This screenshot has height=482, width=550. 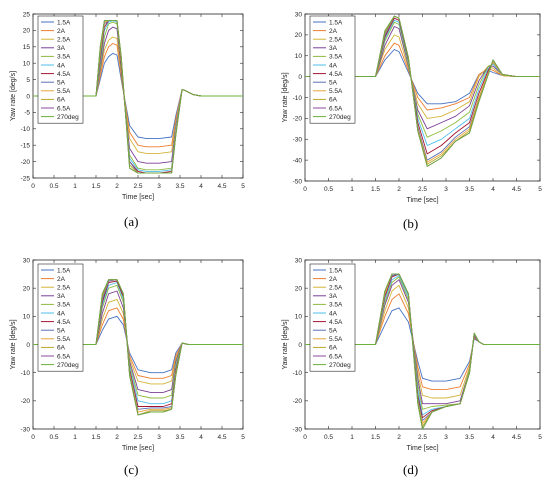 I want to click on caption-d: (d), so click(x=411, y=469).